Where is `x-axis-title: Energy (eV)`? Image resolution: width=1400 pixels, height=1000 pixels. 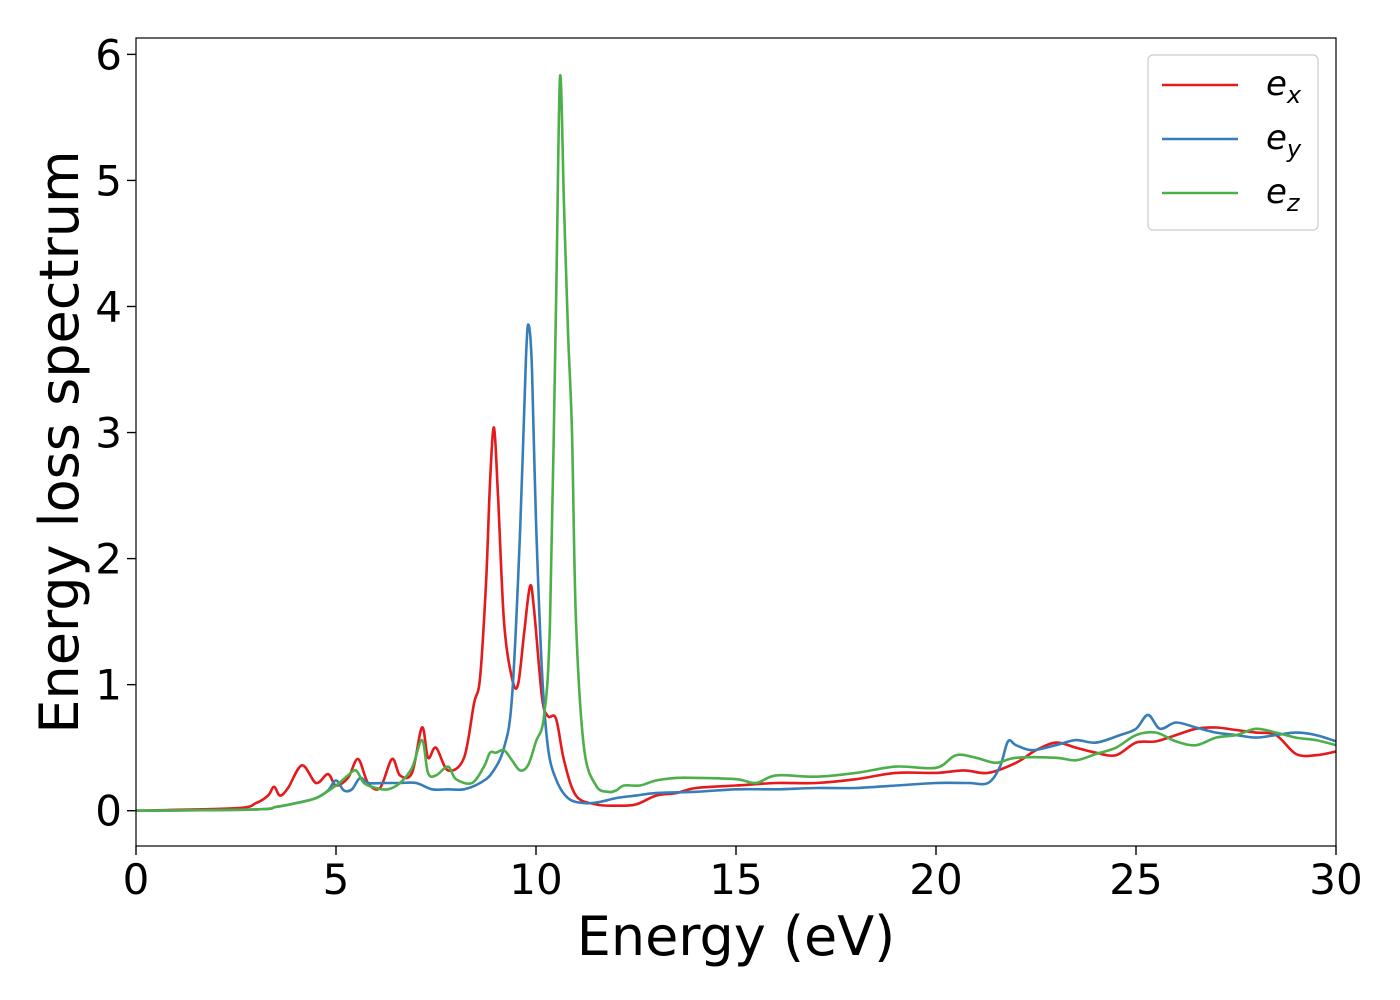
x-axis-title: Energy (eV) is located at coordinates (736, 936).